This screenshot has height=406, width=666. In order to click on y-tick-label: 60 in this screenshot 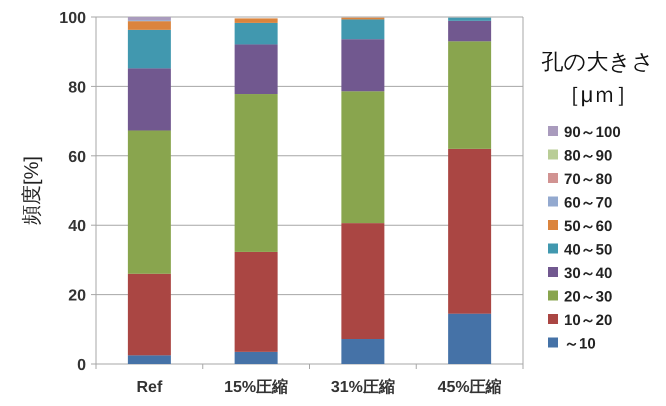, I will do `click(77, 157)`.